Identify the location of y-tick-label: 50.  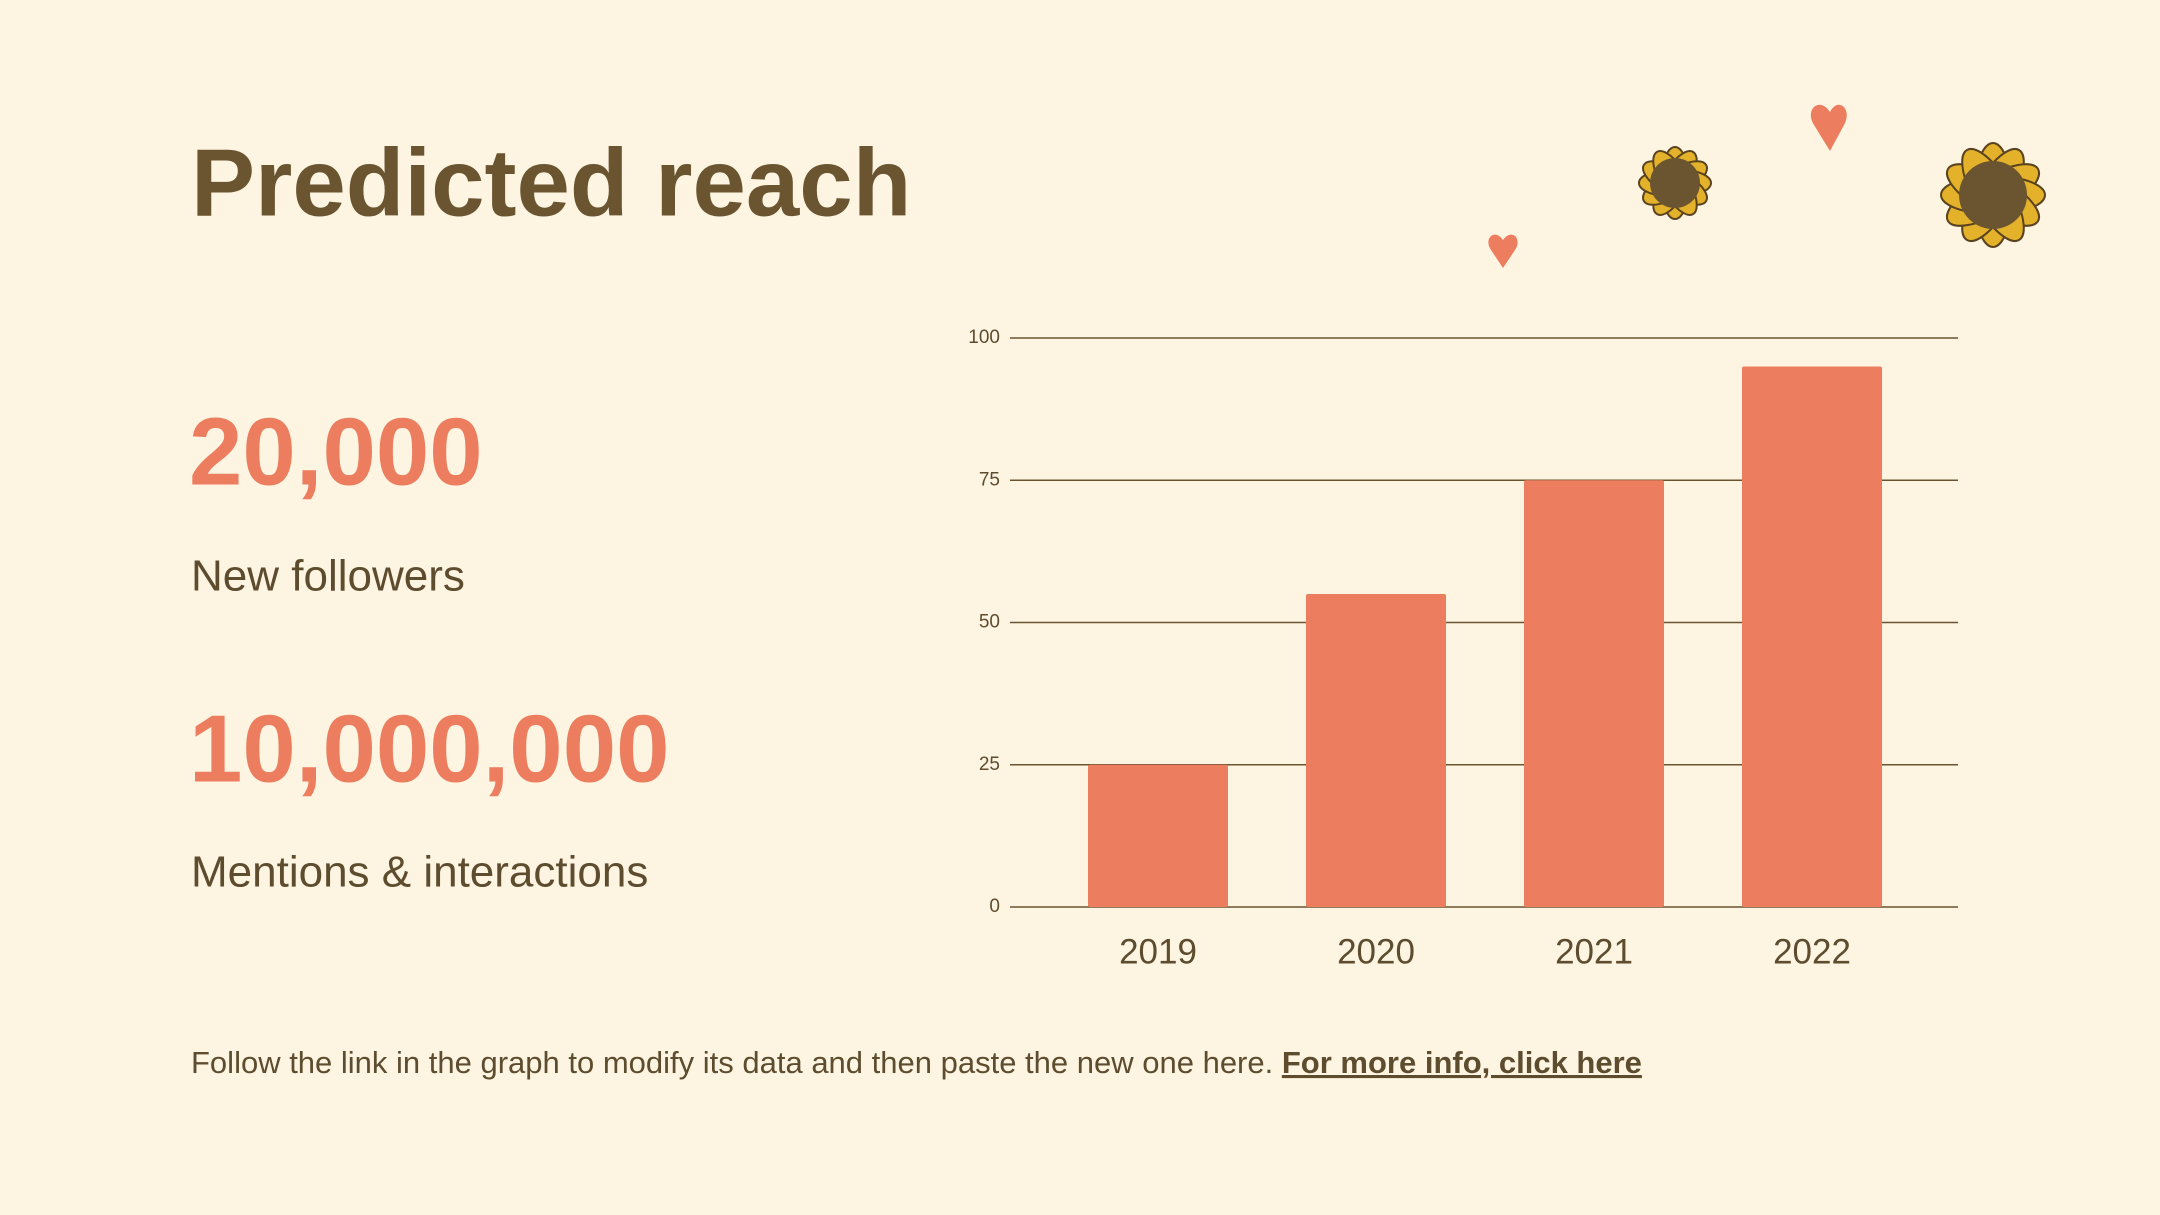
(989, 622).